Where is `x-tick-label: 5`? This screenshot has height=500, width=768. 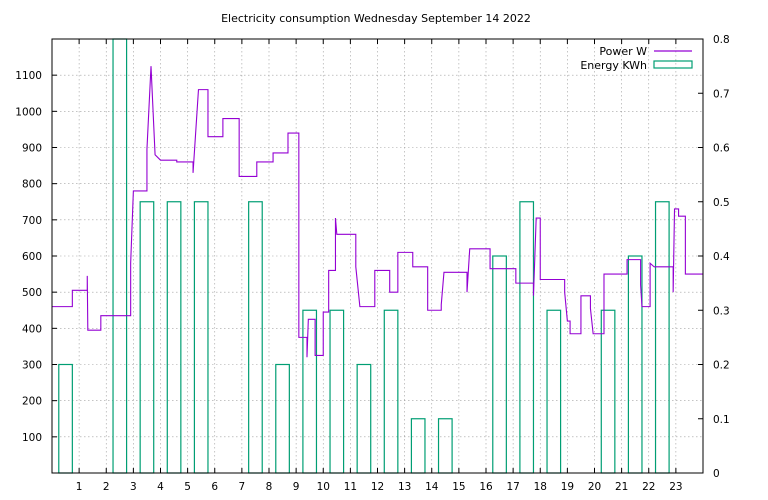
x-tick-label: 5 is located at coordinates (187, 487).